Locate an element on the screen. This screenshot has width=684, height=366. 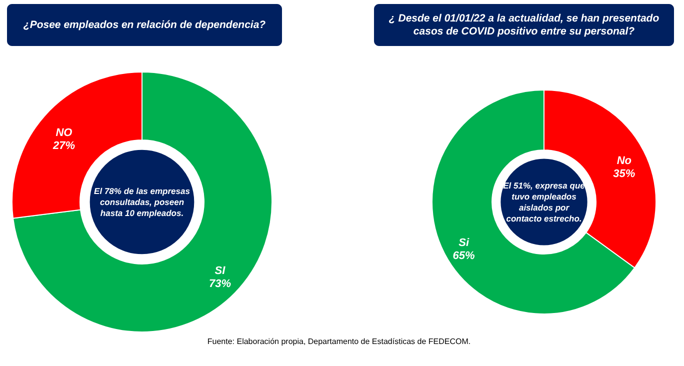
slice-label: NO is located at coordinates (64, 133).